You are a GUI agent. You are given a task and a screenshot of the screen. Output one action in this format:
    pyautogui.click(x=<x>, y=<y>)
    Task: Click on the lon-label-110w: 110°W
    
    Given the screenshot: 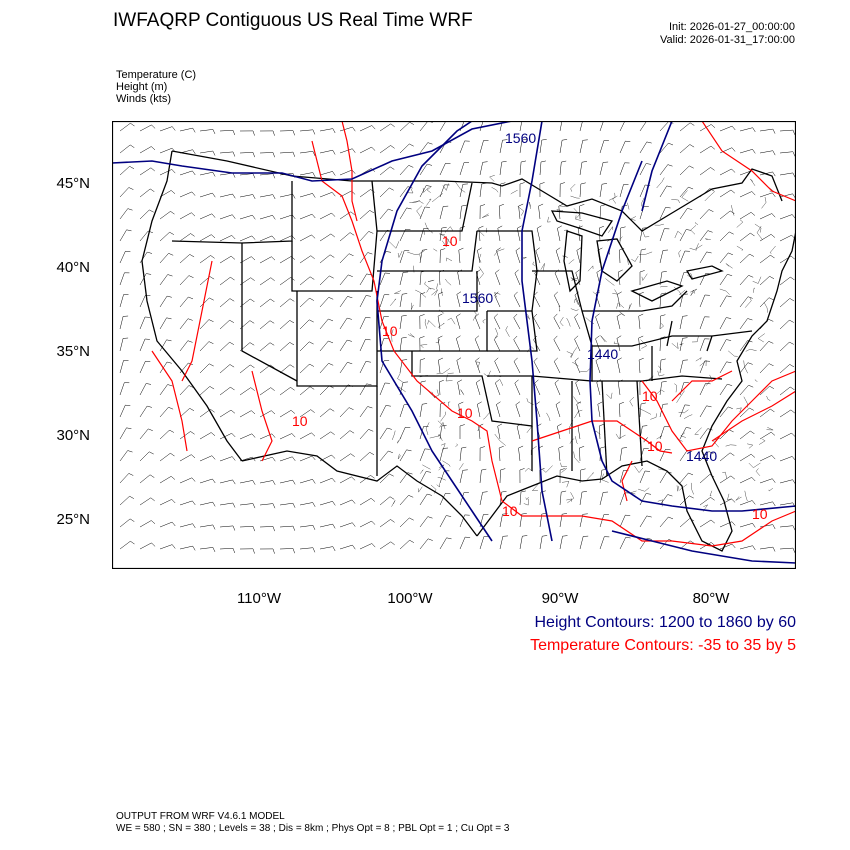 What is the action you would take?
    pyautogui.click(x=259, y=598)
    